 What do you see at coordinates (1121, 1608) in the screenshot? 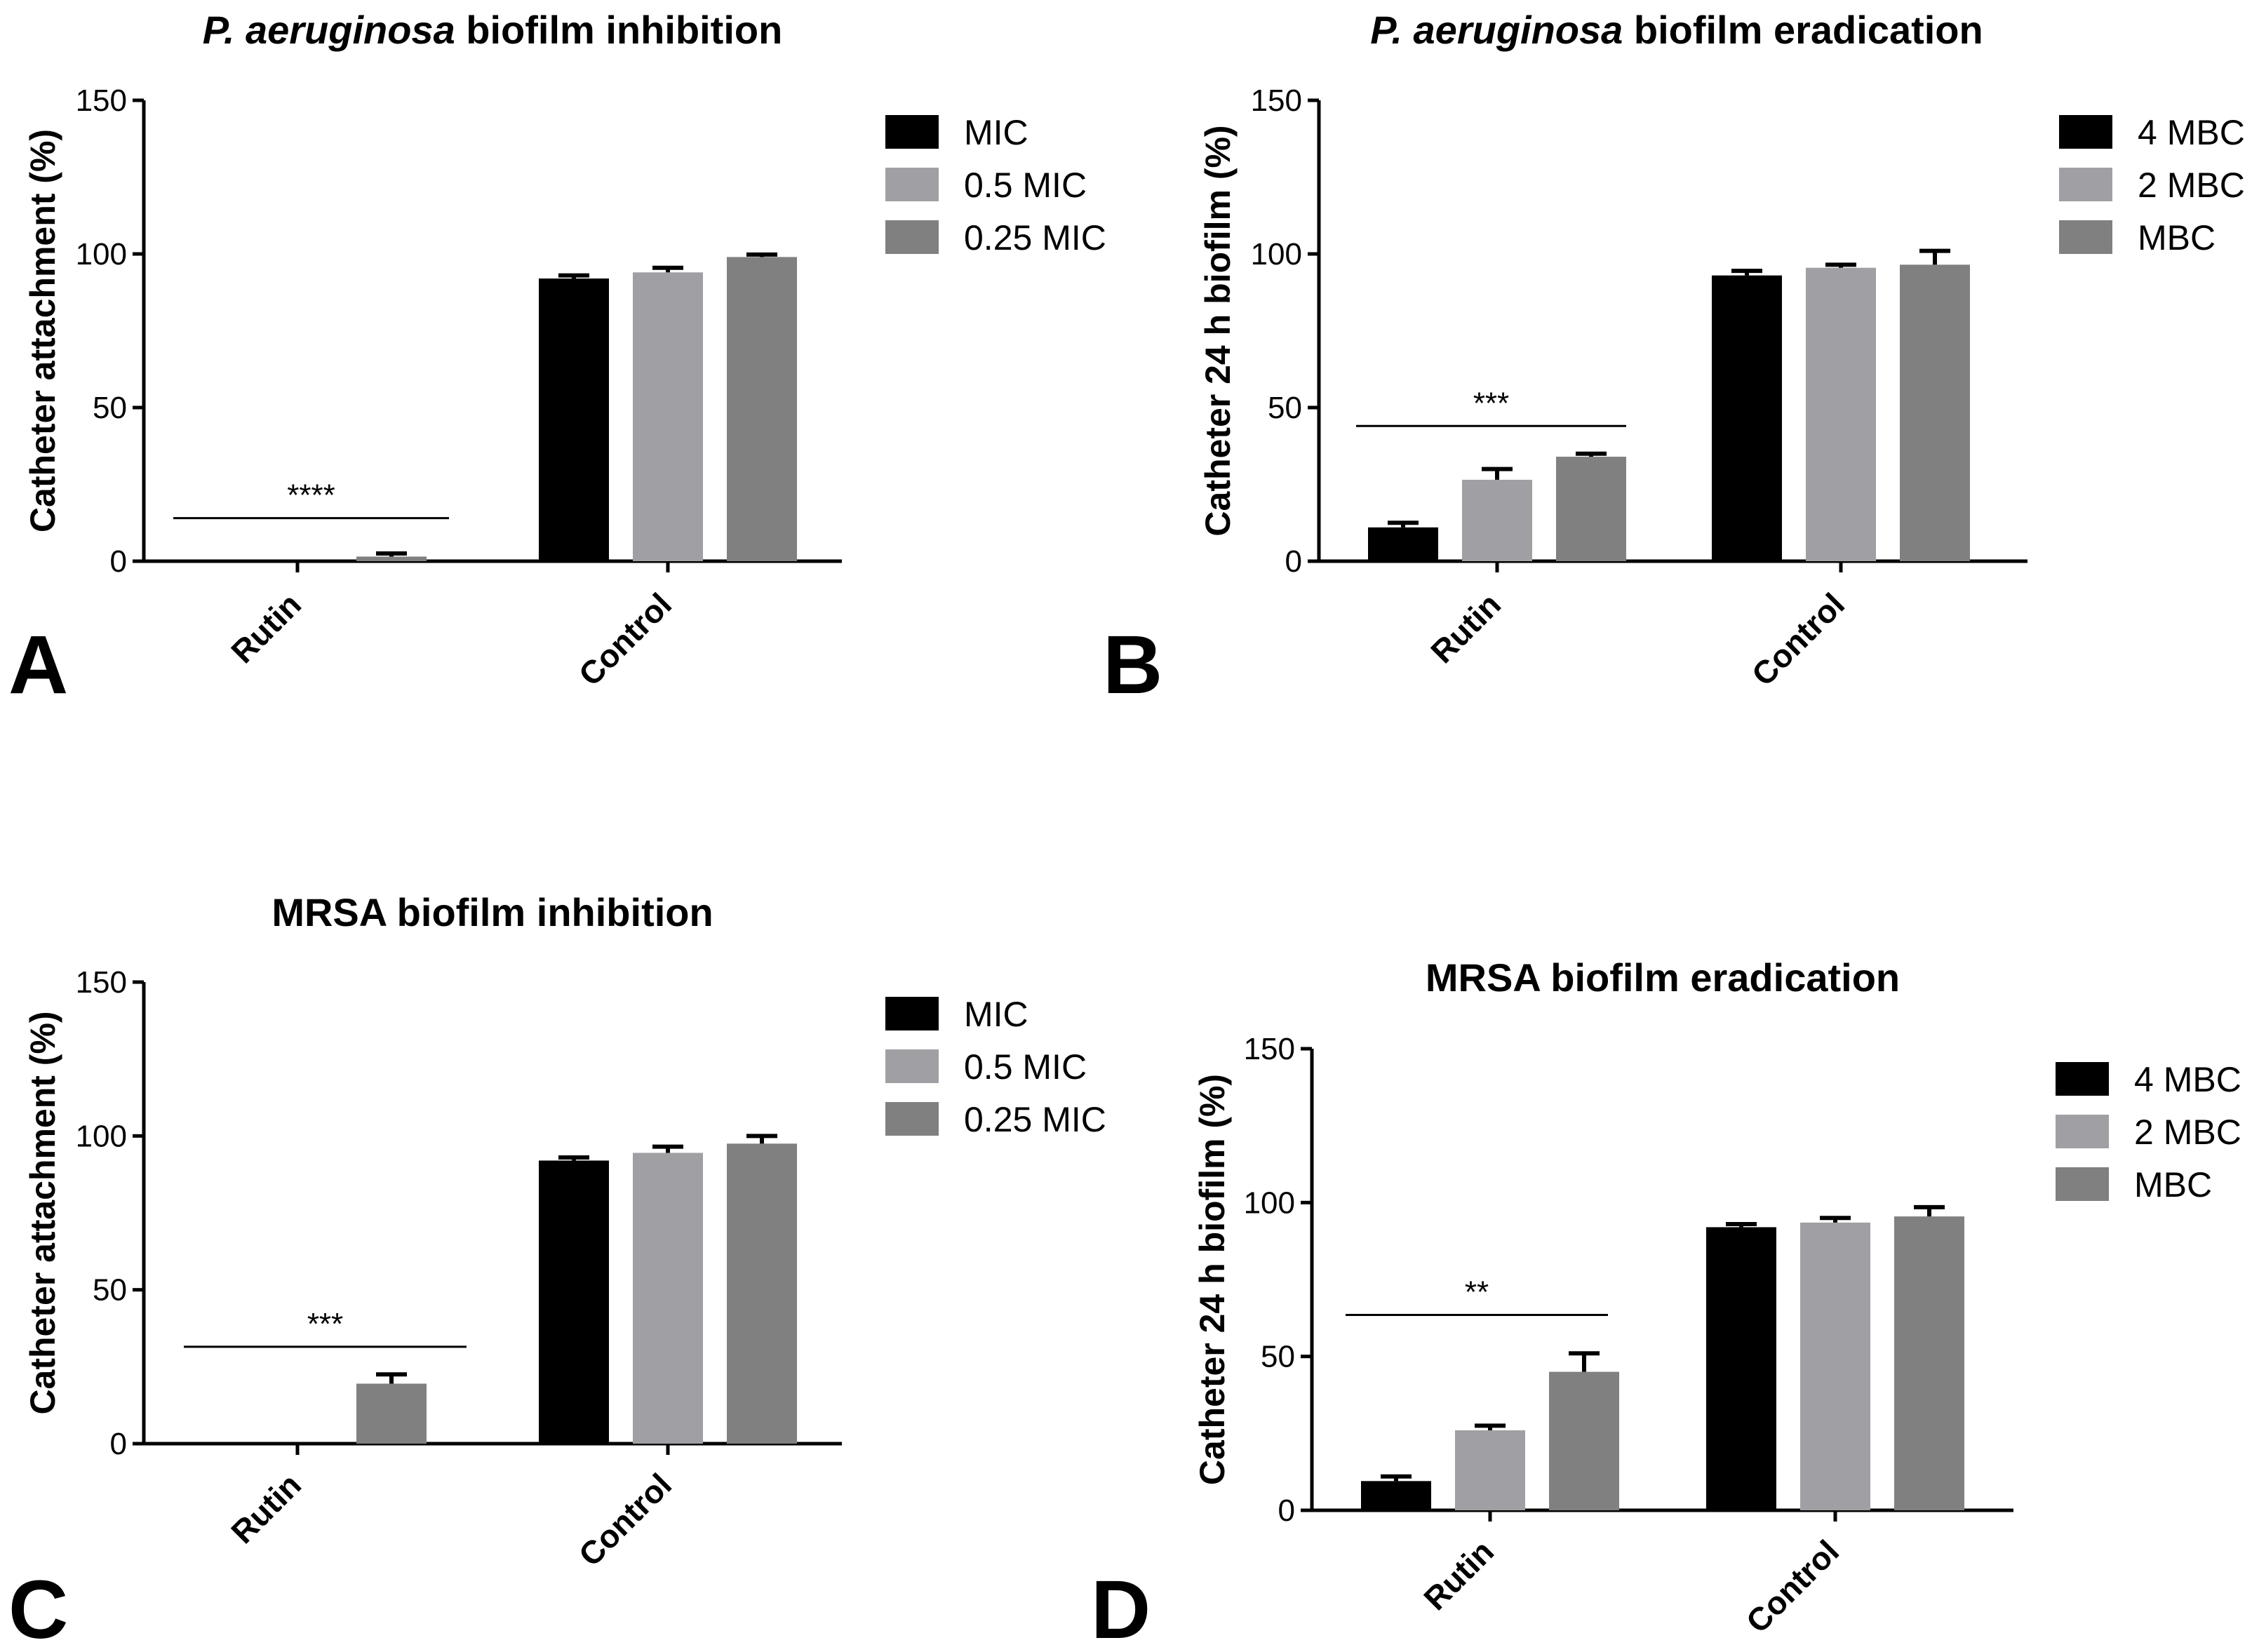
I see `panel-letter: D` at bounding box center [1121, 1608].